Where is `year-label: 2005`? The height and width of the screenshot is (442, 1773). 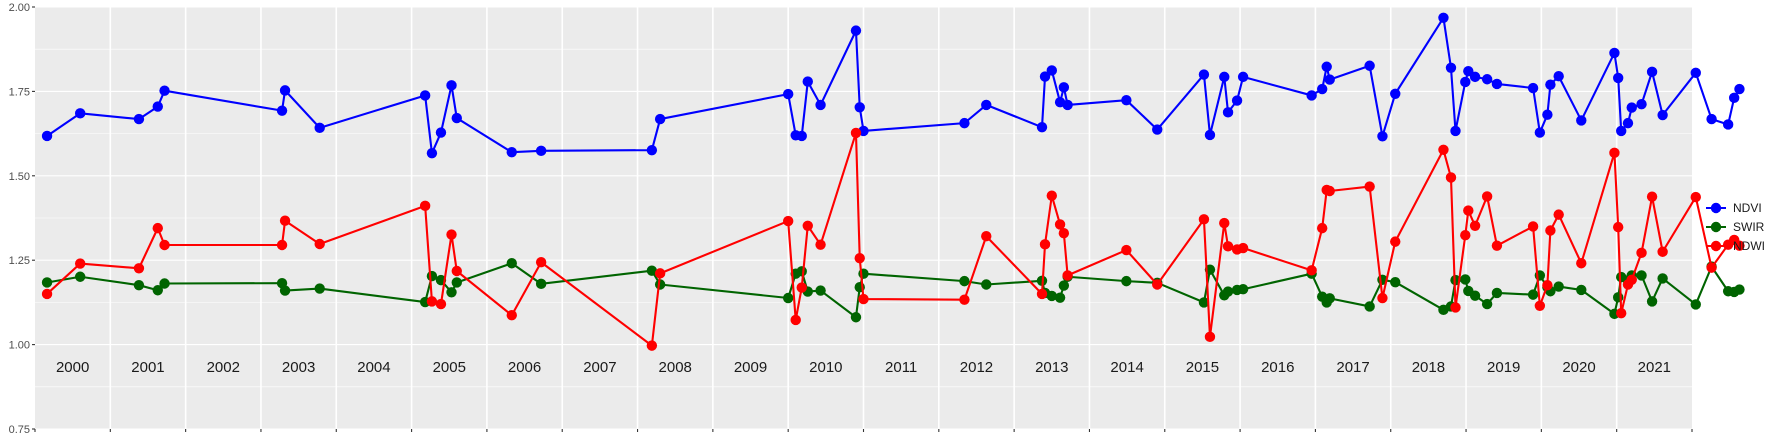 year-label: 2005 is located at coordinates (449, 367).